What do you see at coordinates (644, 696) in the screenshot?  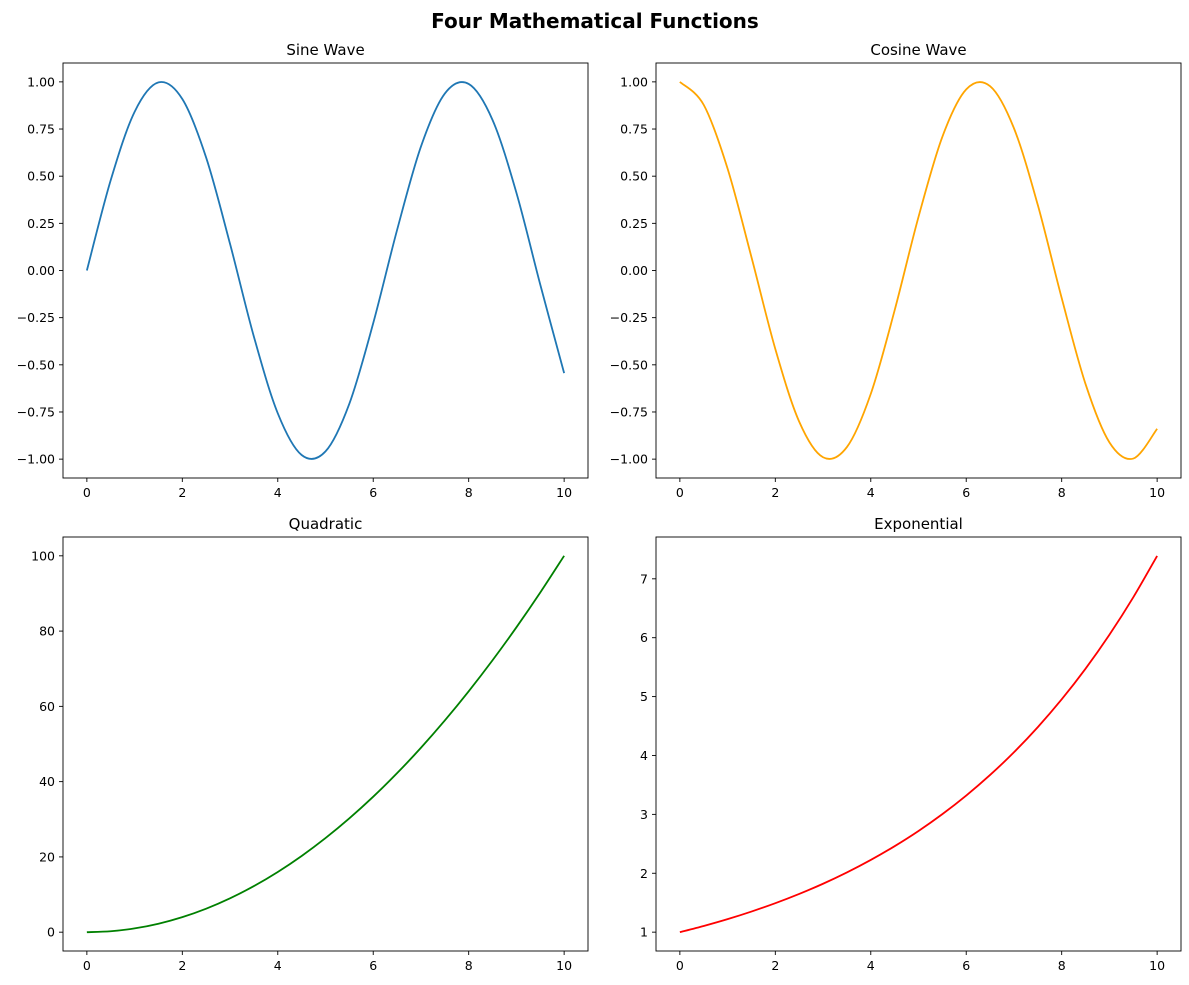 I see `y-tick-label: 5` at bounding box center [644, 696].